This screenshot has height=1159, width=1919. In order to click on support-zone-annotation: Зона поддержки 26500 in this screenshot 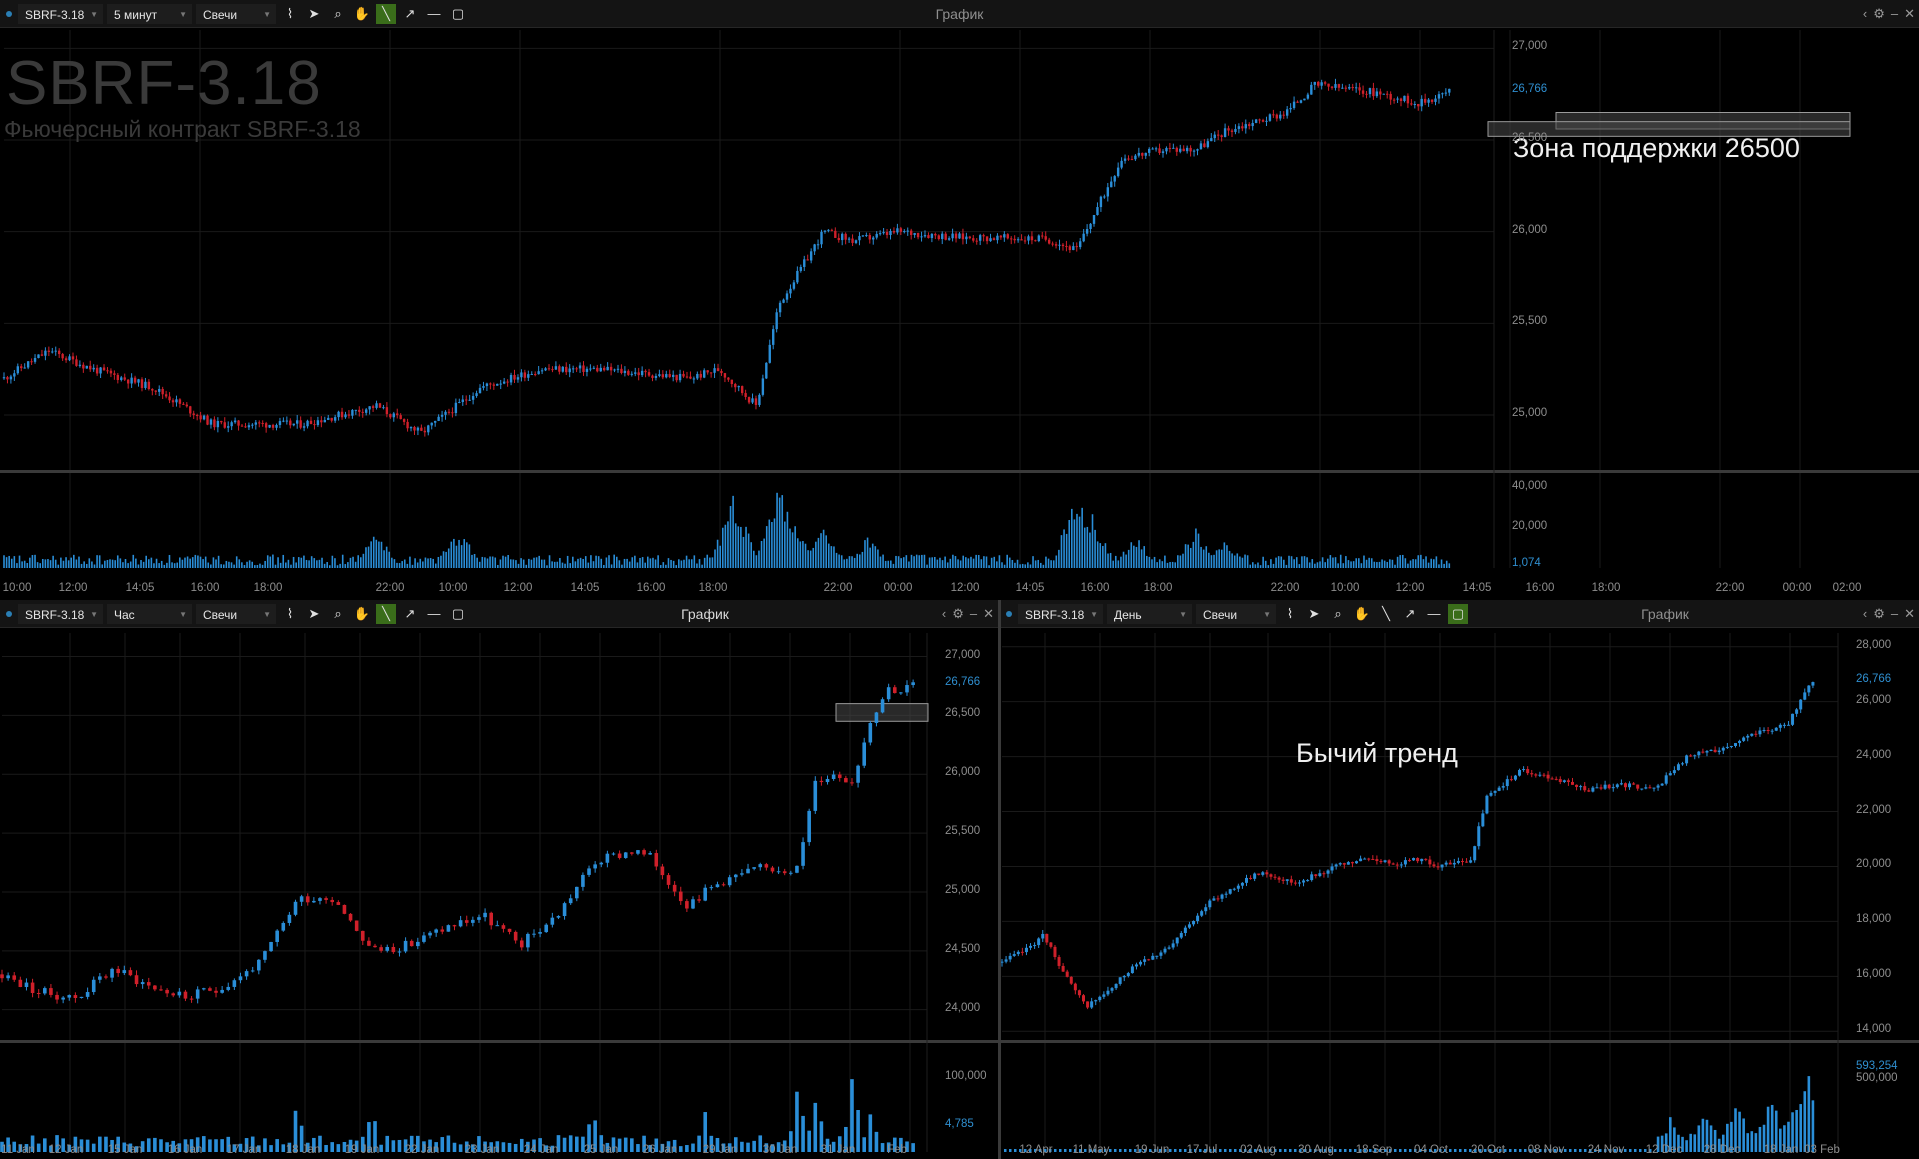, I will do `click(1656, 148)`.